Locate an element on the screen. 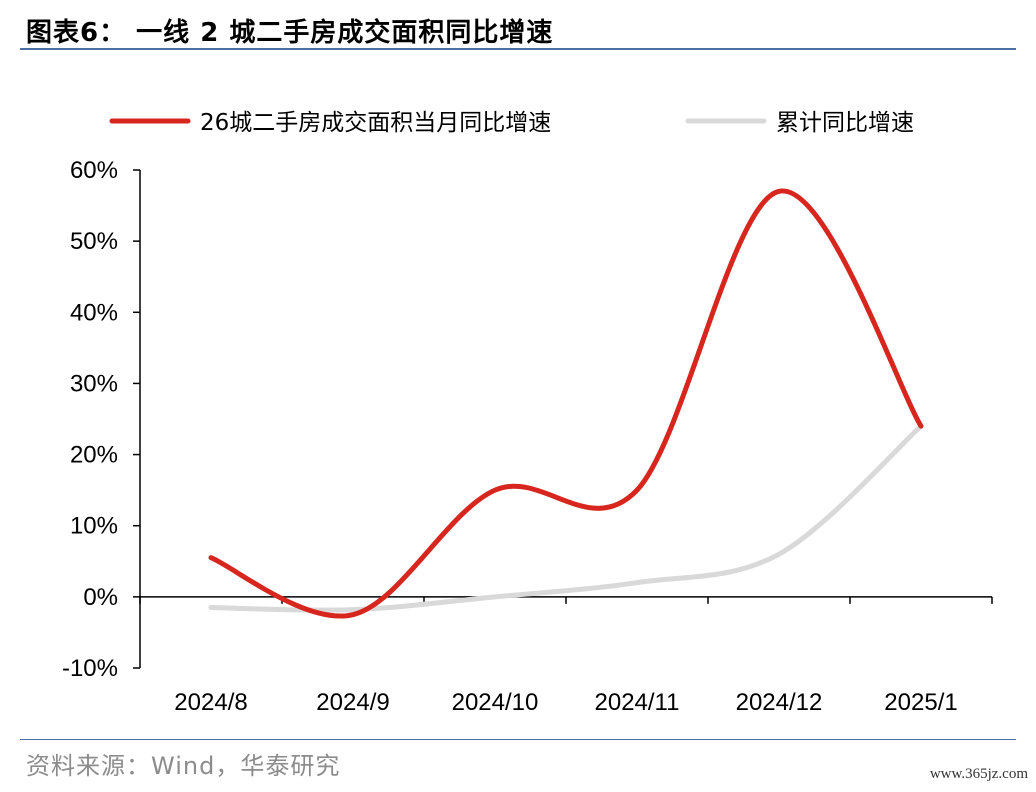  legend-label-2: 累计同比增速 is located at coordinates (845, 123).